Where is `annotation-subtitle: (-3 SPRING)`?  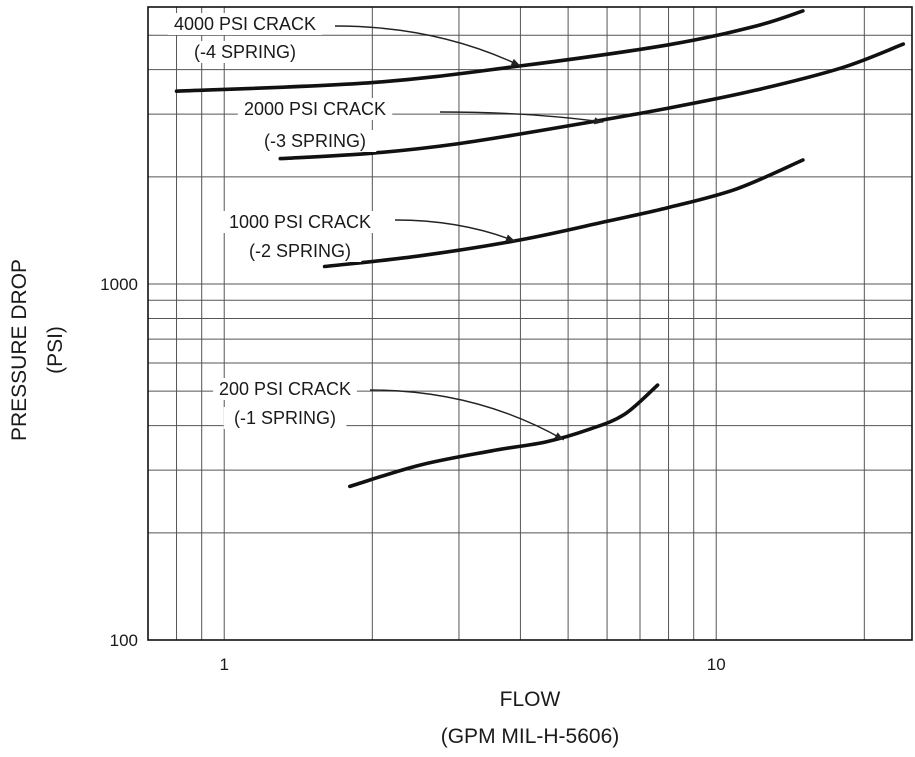 annotation-subtitle: (-3 SPRING) is located at coordinates (315, 141).